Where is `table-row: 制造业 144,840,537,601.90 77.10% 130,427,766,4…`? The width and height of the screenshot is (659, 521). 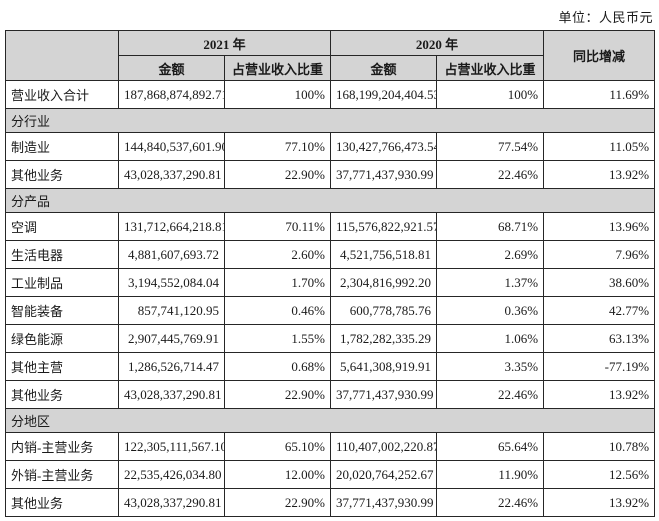
table-row: 制造业 144,840,537,601.90 77.10% 130,427,766,4… is located at coordinates (330, 146).